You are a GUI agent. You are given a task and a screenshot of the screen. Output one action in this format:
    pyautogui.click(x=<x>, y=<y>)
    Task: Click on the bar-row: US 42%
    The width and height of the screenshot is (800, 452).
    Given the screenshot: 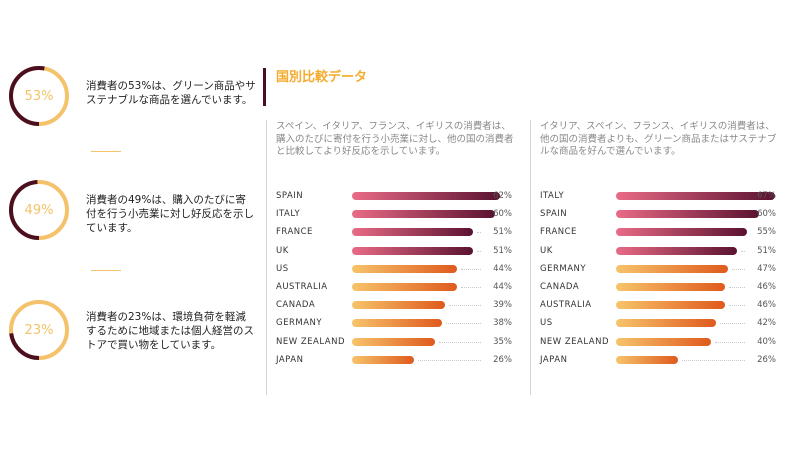 What is the action you would take?
    pyautogui.click(x=662, y=325)
    